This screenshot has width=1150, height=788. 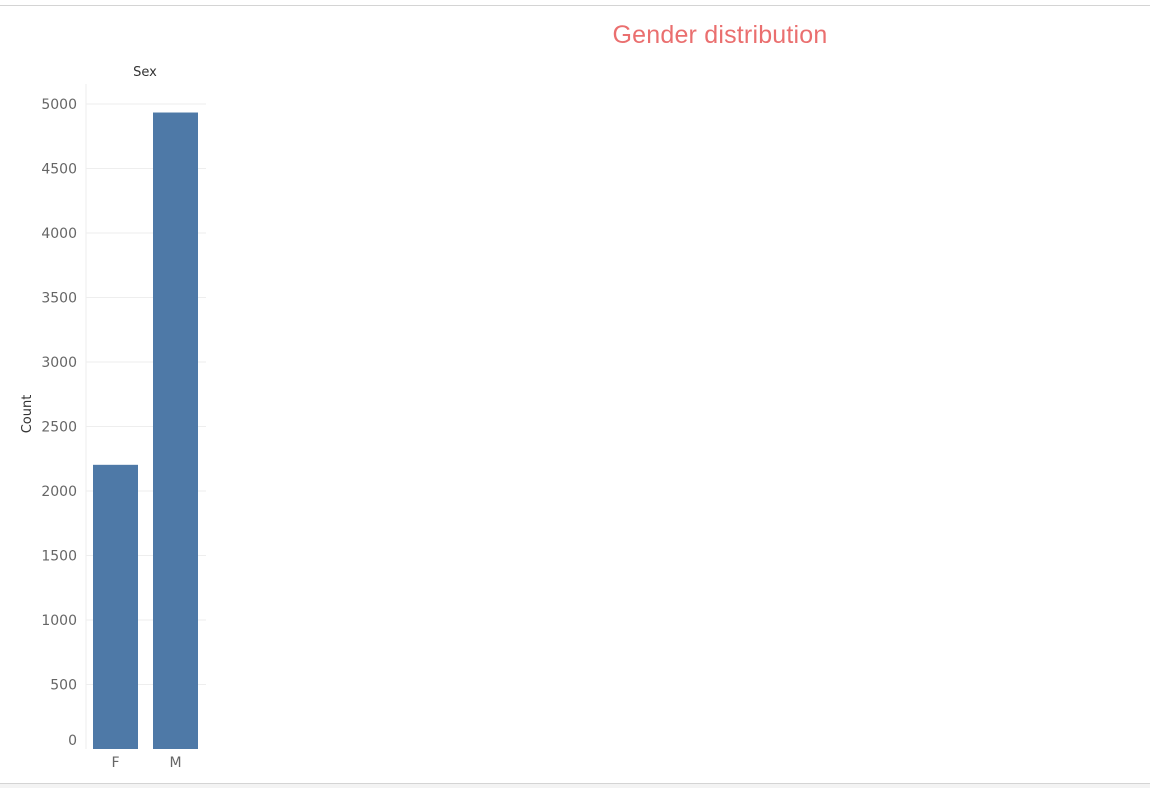 I want to click on y-tick-label: 5000, so click(x=59, y=105).